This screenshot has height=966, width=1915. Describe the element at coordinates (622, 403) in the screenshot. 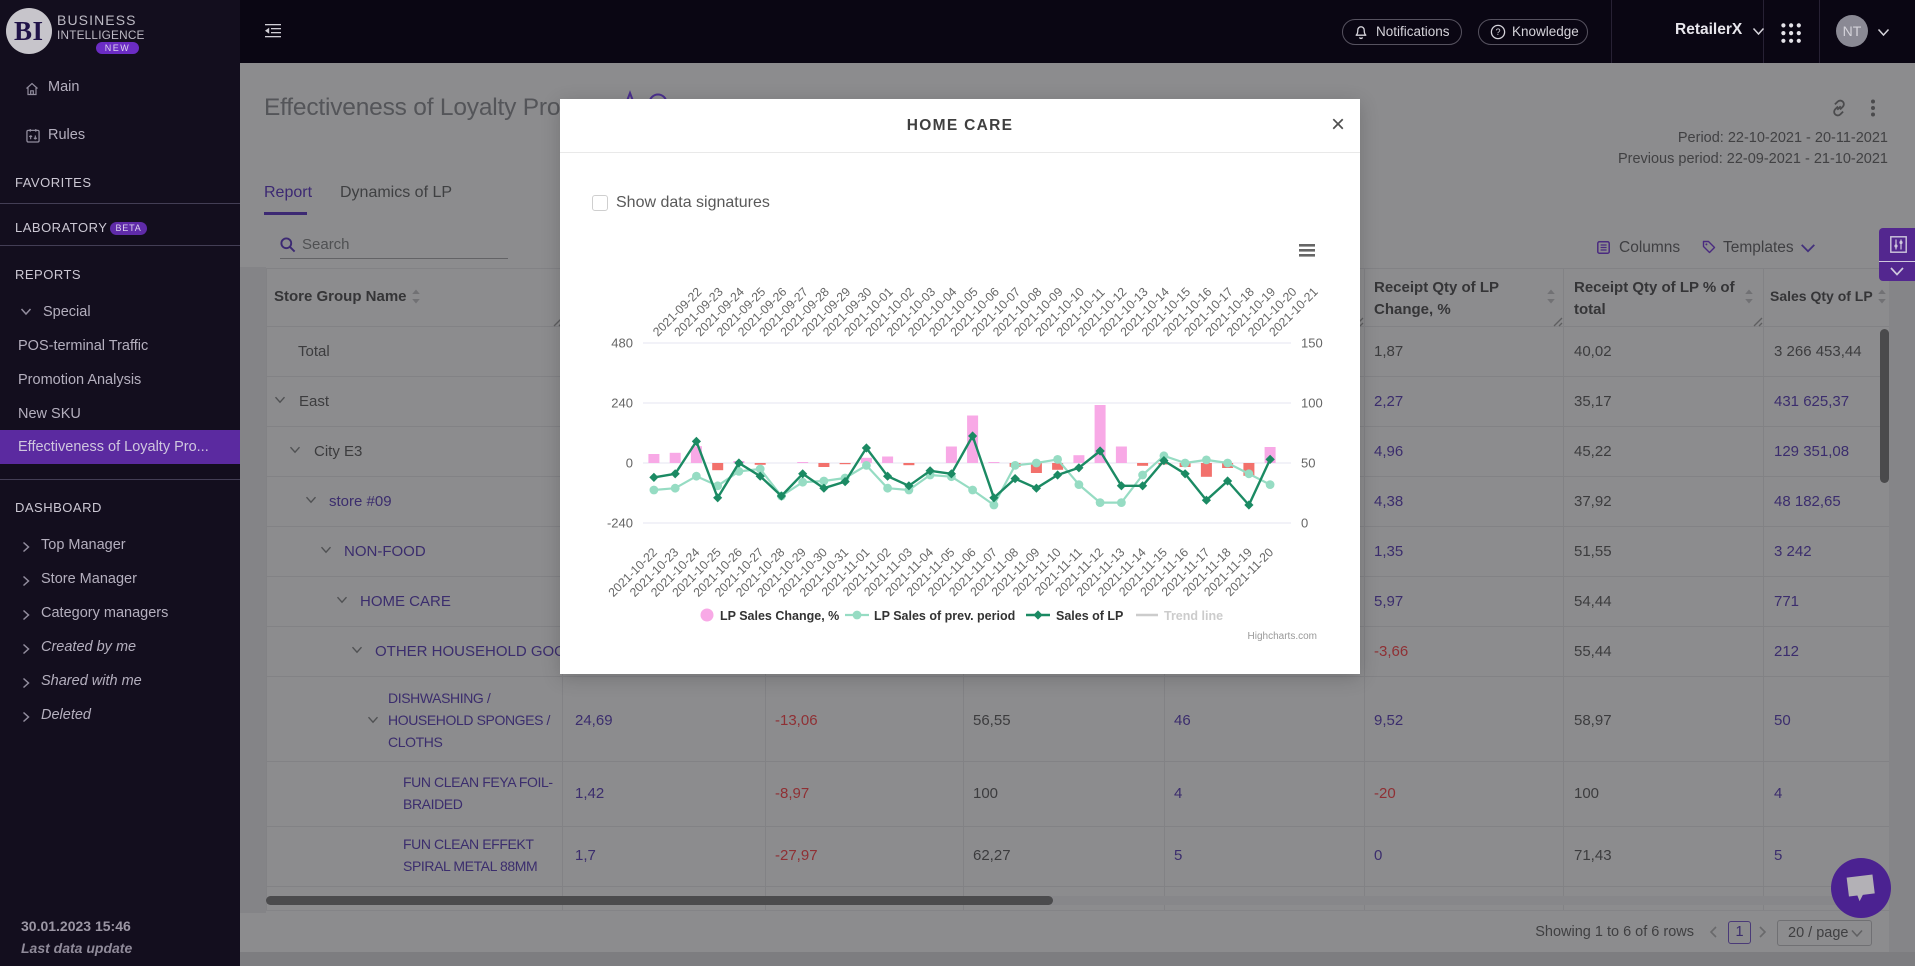

I see `svg-text: 240` at that location.